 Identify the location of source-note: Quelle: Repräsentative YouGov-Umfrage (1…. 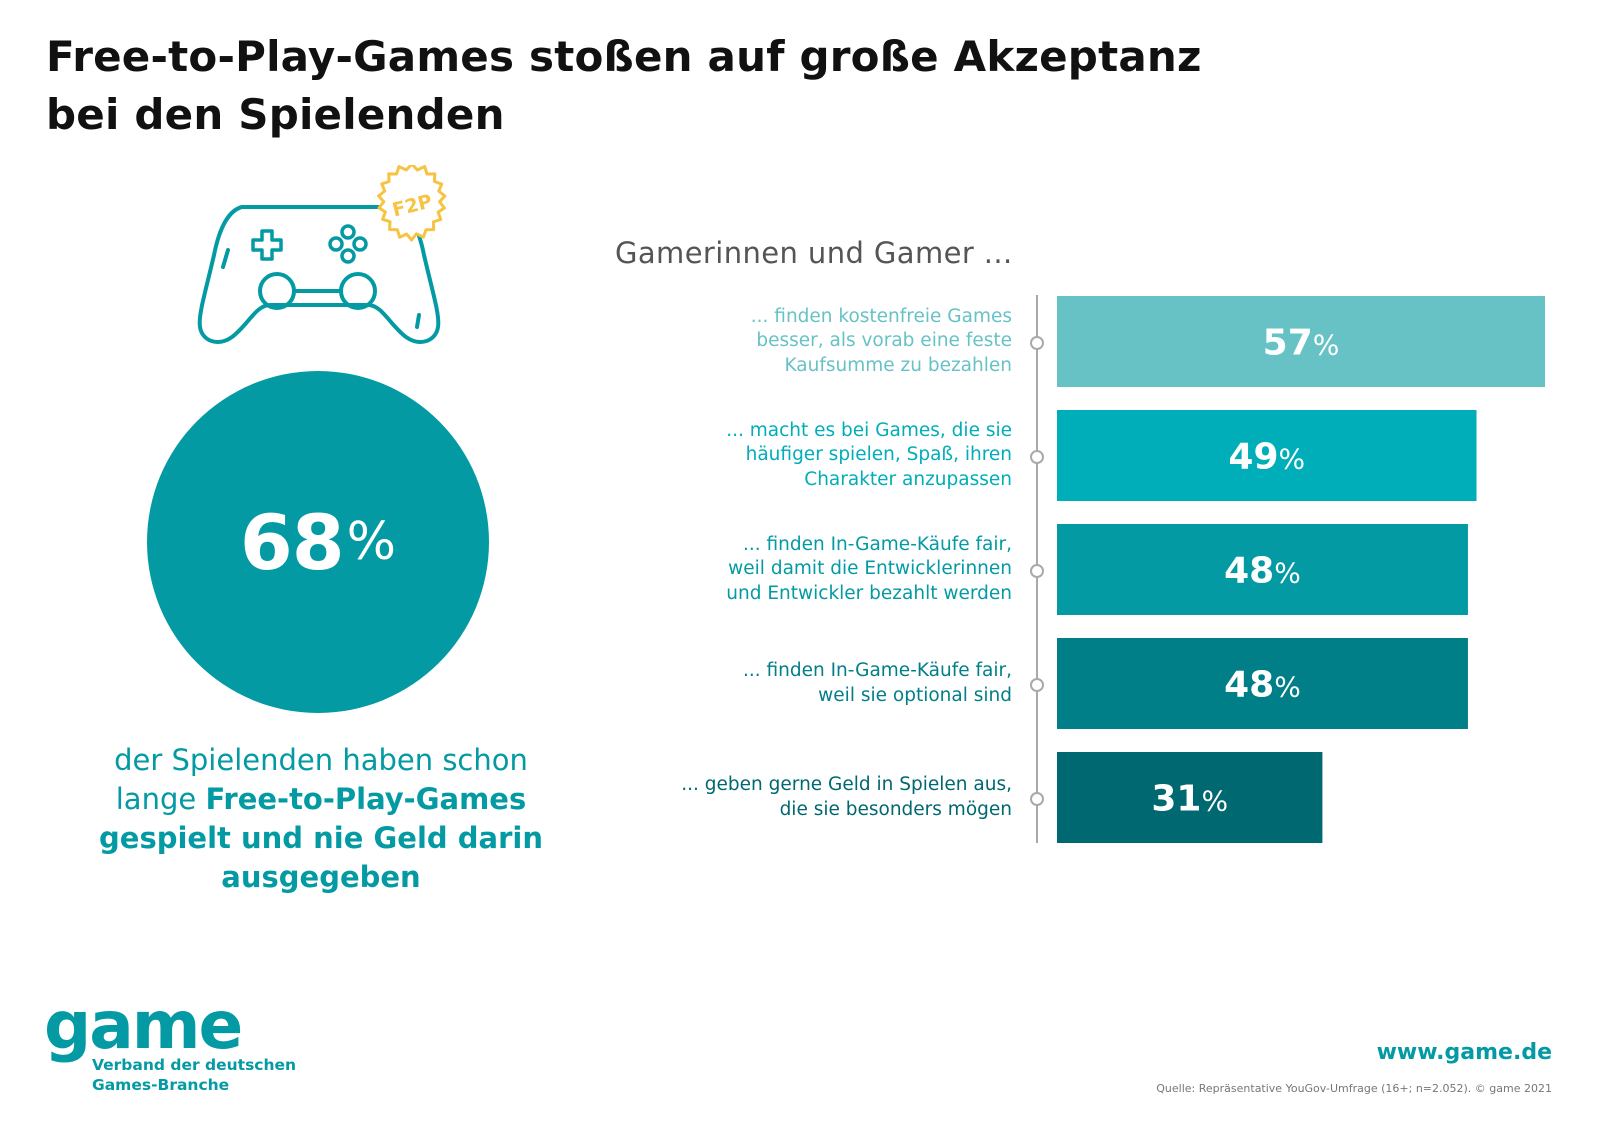
(1354, 1088).